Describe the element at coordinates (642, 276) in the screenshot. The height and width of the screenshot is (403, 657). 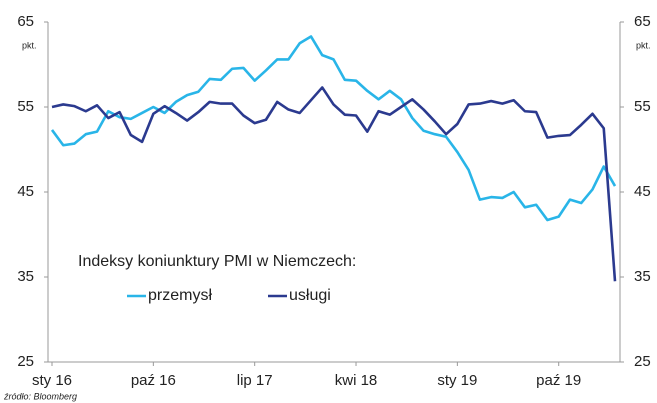
I see `y2-tick-label: 35` at that location.